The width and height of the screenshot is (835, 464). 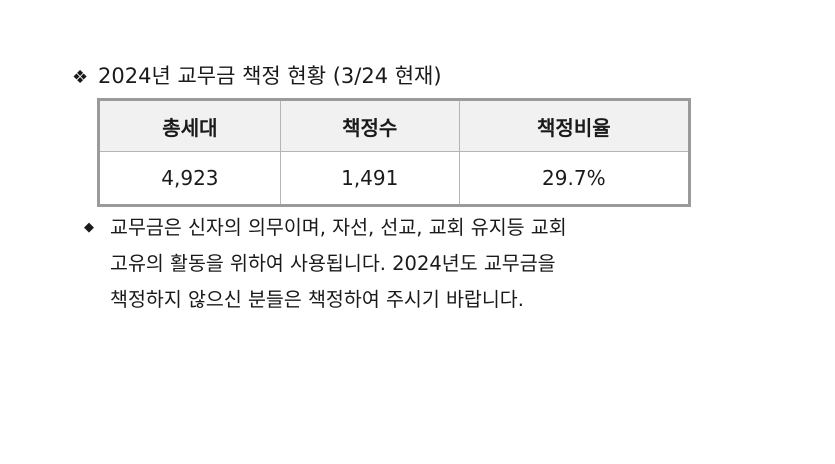 I want to click on note-line: 고유의 활동을 위하여 사용됩니다. 2024년도 교무금을, so click(x=333, y=263).